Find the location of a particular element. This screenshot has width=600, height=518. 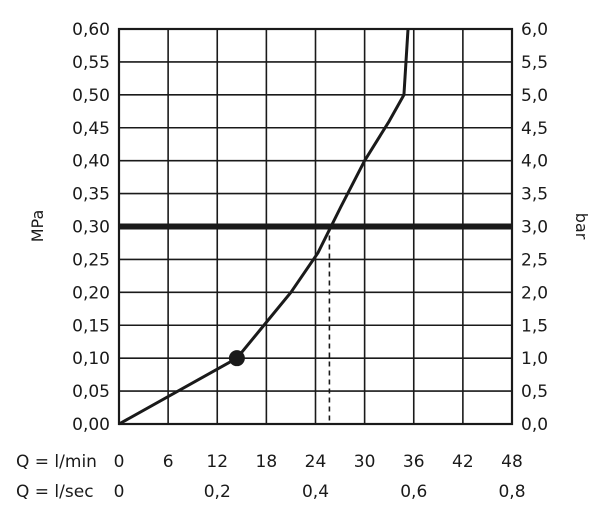

x-axis-lmin-tick-label: 18 is located at coordinates (267, 462).